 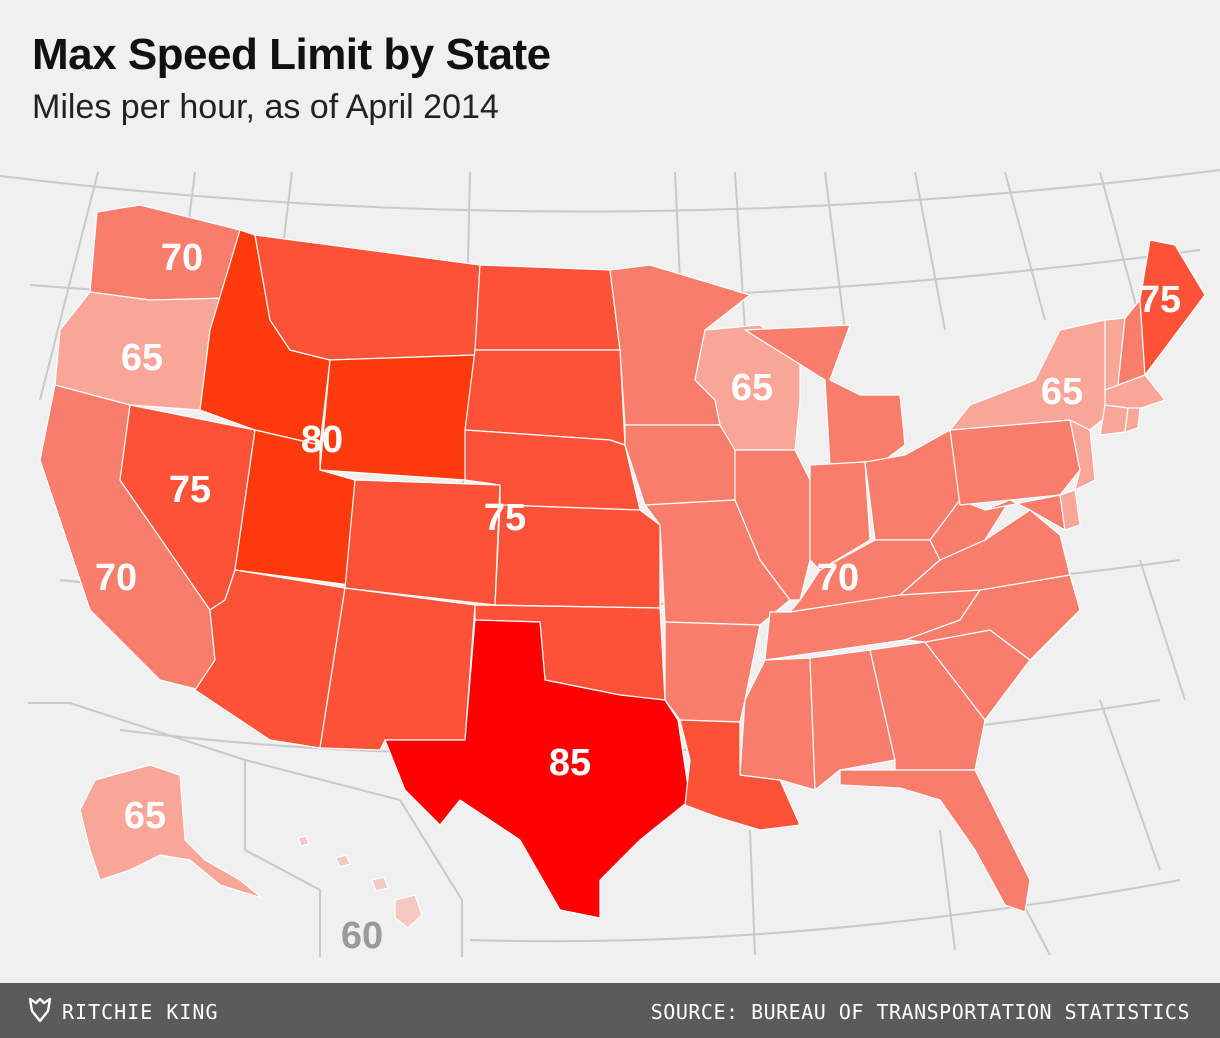 I want to click on author-credit: RITCHIE KING, so click(x=140, y=1012).